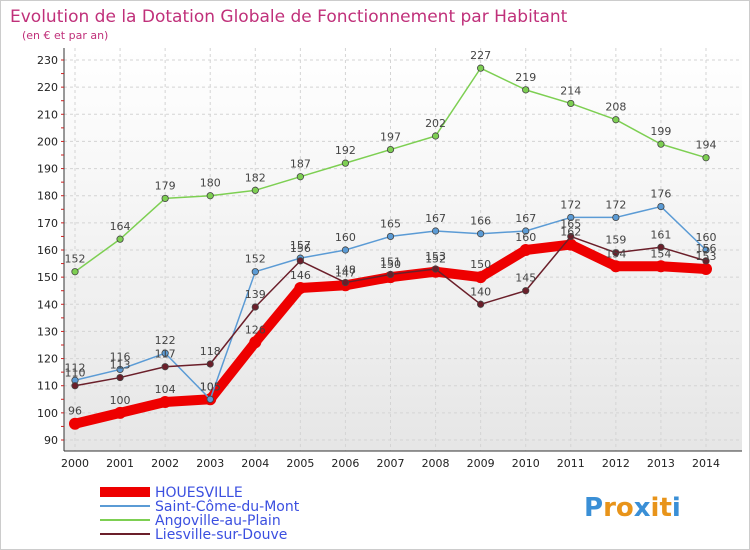 Image resolution: width=750 pixels, height=550 pixels. Describe the element at coordinates (210, 463) in the screenshot. I see `x-tick-label: 2003` at that location.